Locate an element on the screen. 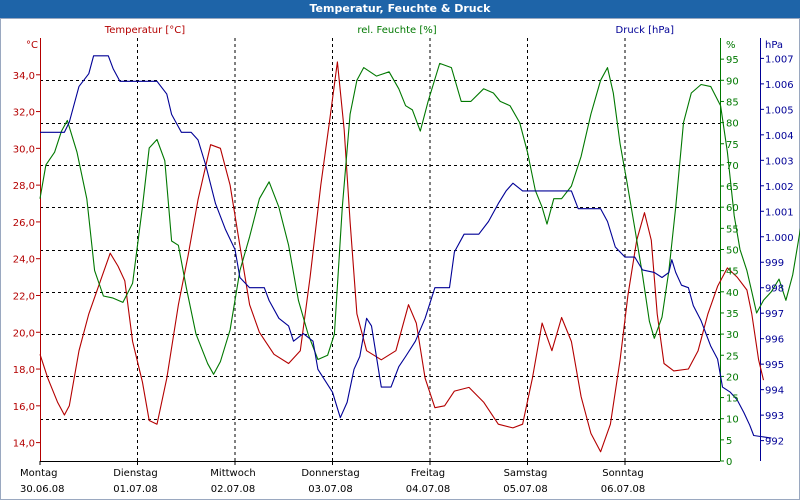 The width and height of the screenshot is (800, 500). humidity-tick-label: 85 is located at coordinates (732, 102).